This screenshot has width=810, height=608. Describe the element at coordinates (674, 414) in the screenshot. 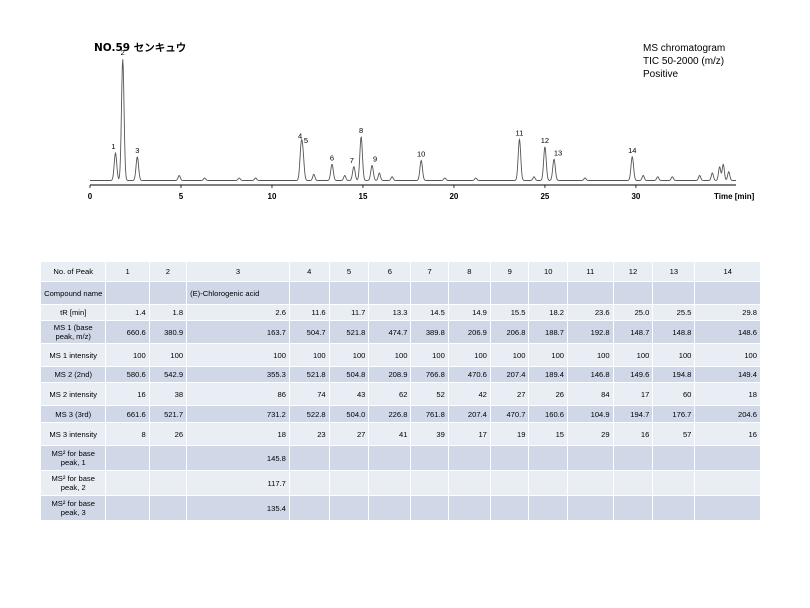

I see `table-cell: 176.7` at that location.